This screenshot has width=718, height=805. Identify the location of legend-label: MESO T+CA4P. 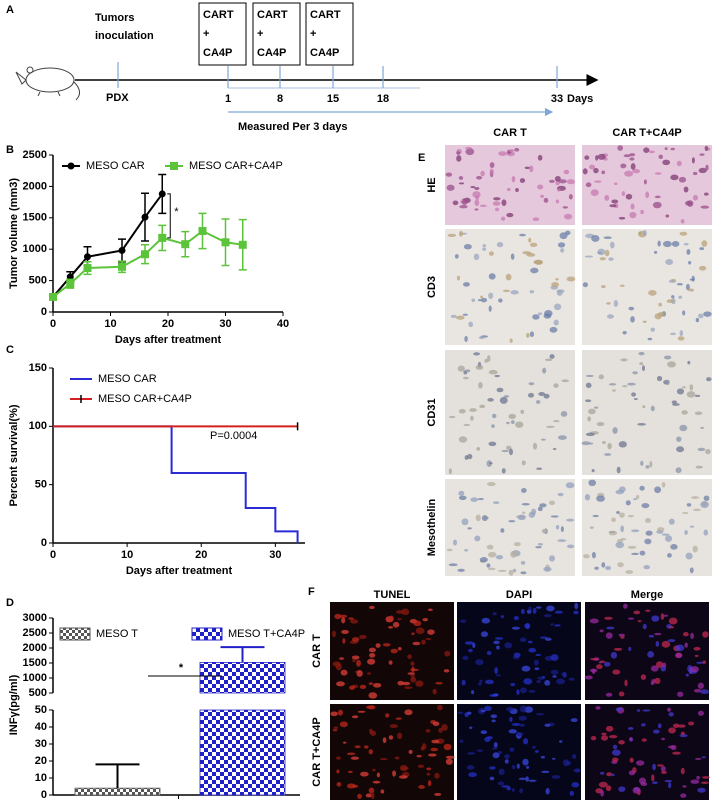
(266, 634).